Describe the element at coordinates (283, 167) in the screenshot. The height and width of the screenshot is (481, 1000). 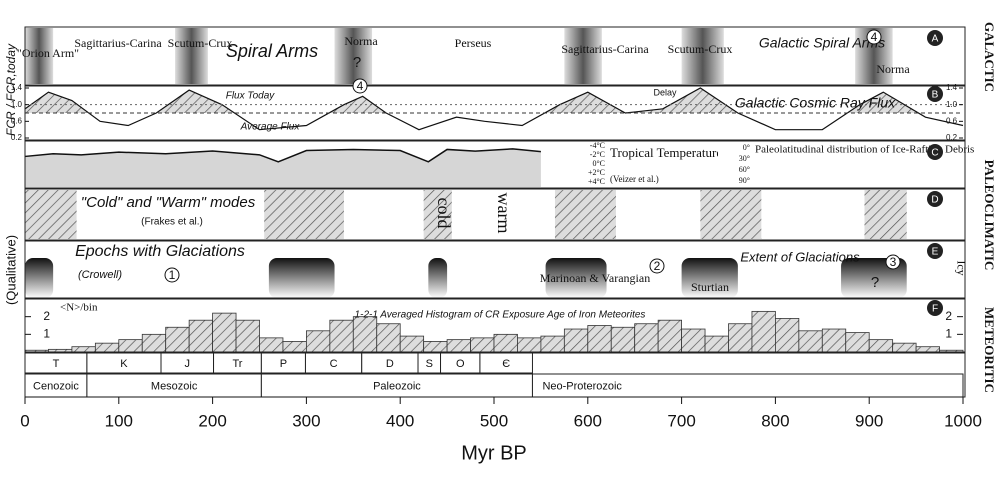
I see `temperature-area` at that location.